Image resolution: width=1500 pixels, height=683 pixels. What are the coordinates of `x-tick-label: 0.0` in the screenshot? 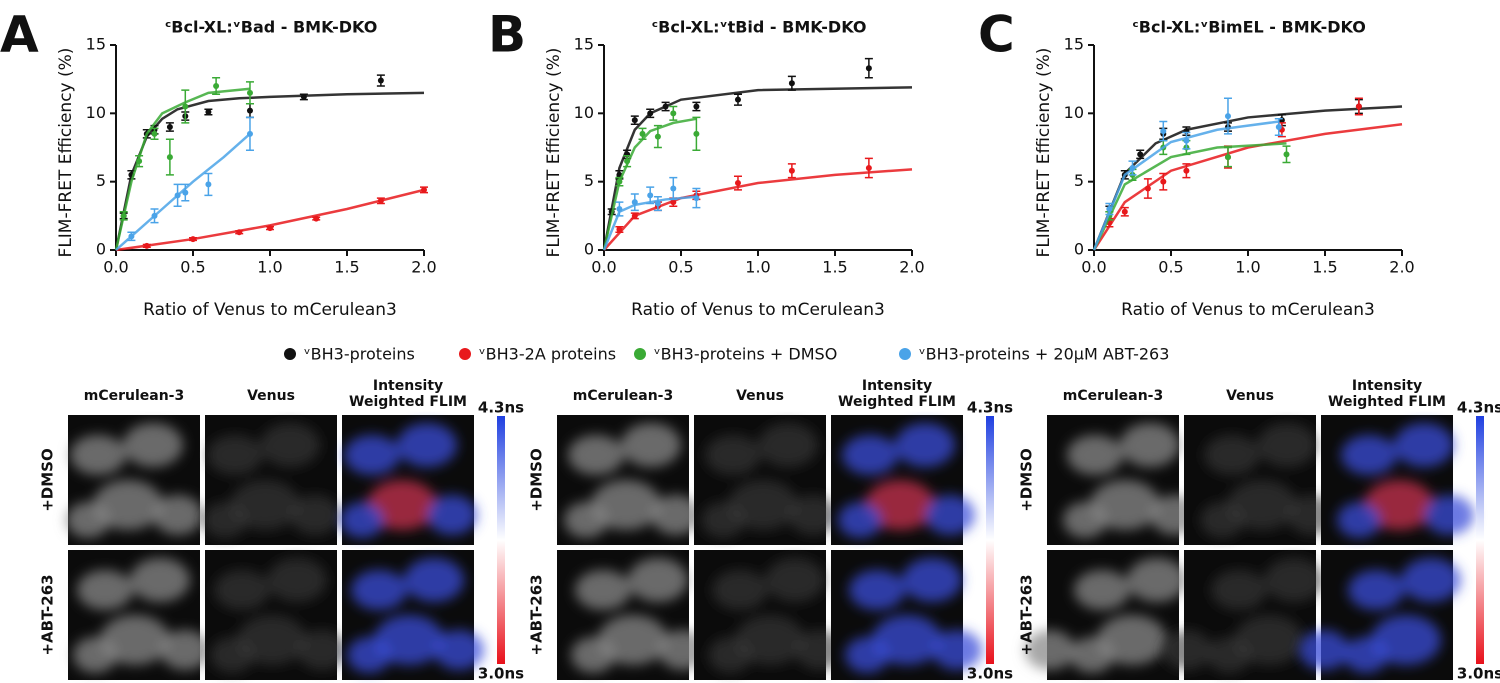 It's located at (115, 267).